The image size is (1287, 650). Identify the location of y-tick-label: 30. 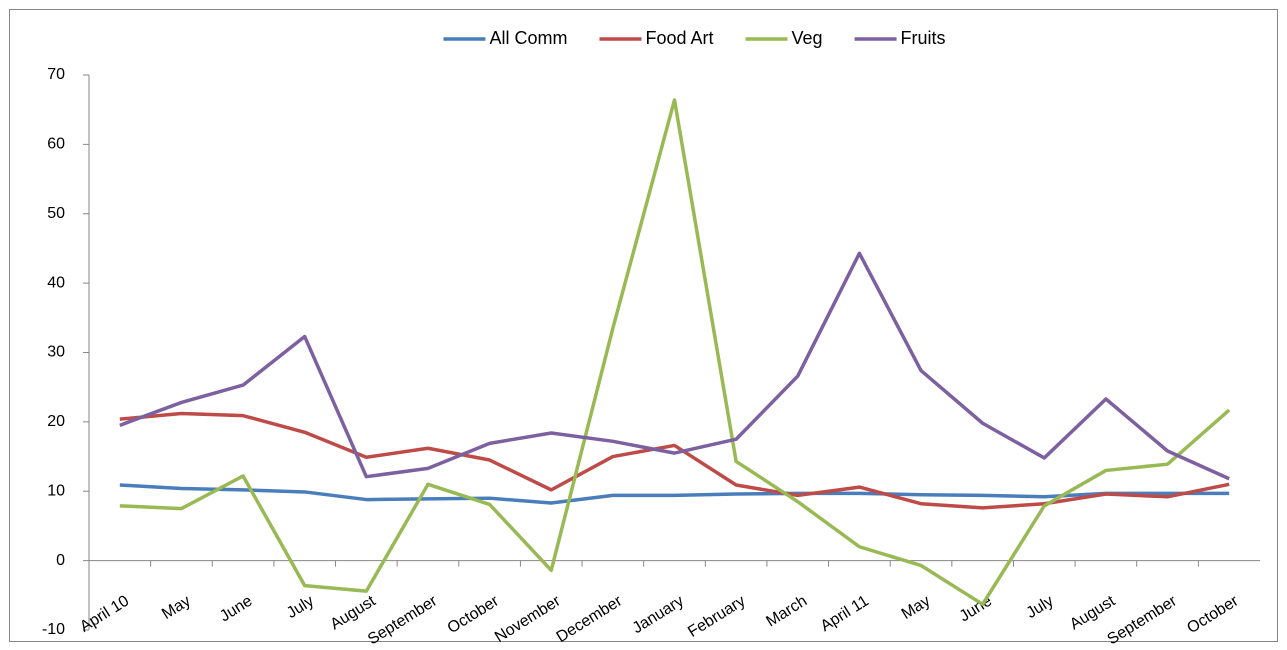
(56, 352).